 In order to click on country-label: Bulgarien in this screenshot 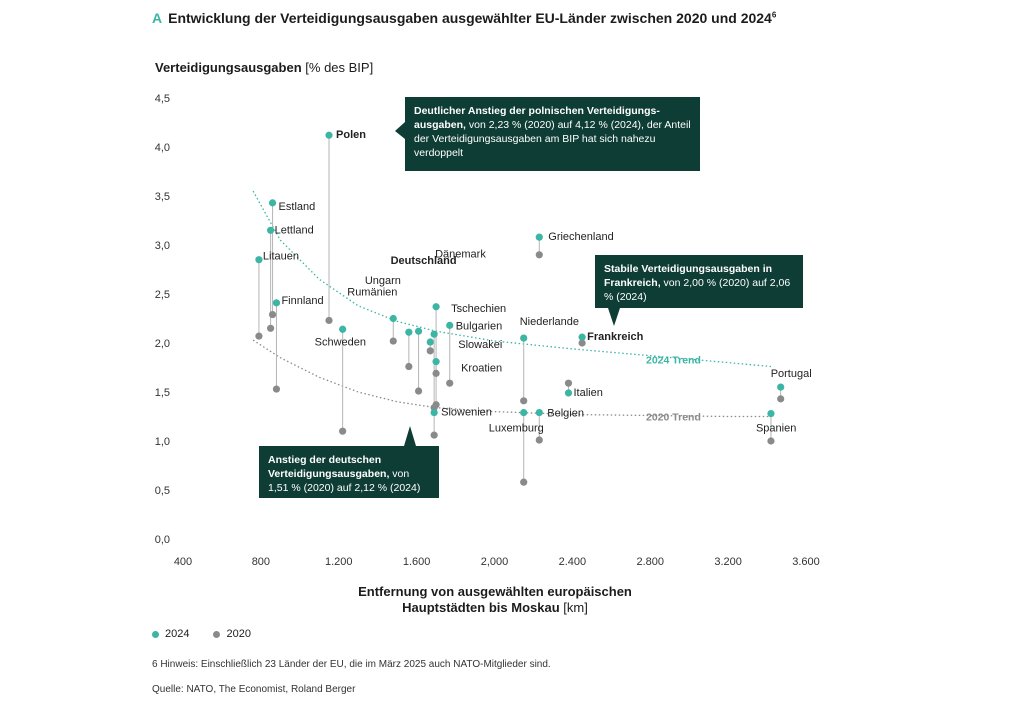, I will do `click(479, 326)`.